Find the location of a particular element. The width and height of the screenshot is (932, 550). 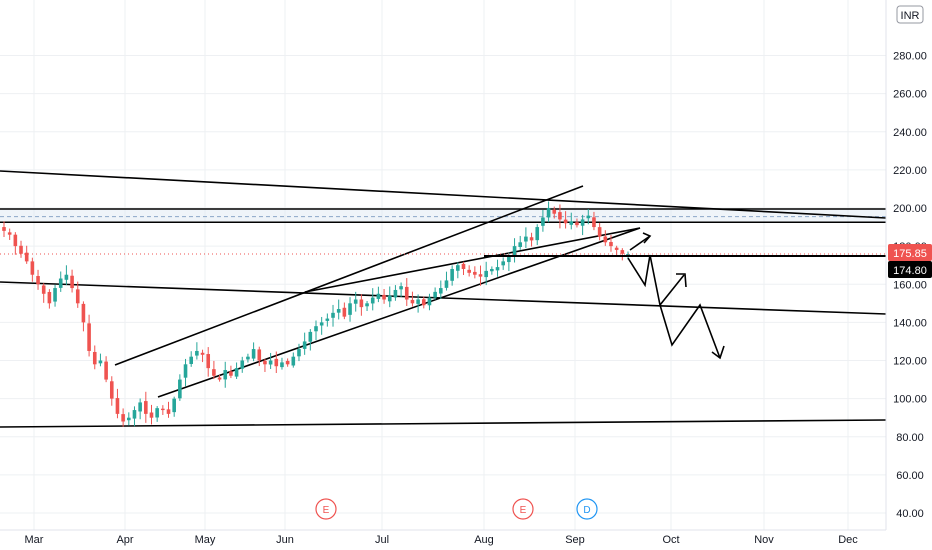

event-label: E is located at coordinates (523, 510).